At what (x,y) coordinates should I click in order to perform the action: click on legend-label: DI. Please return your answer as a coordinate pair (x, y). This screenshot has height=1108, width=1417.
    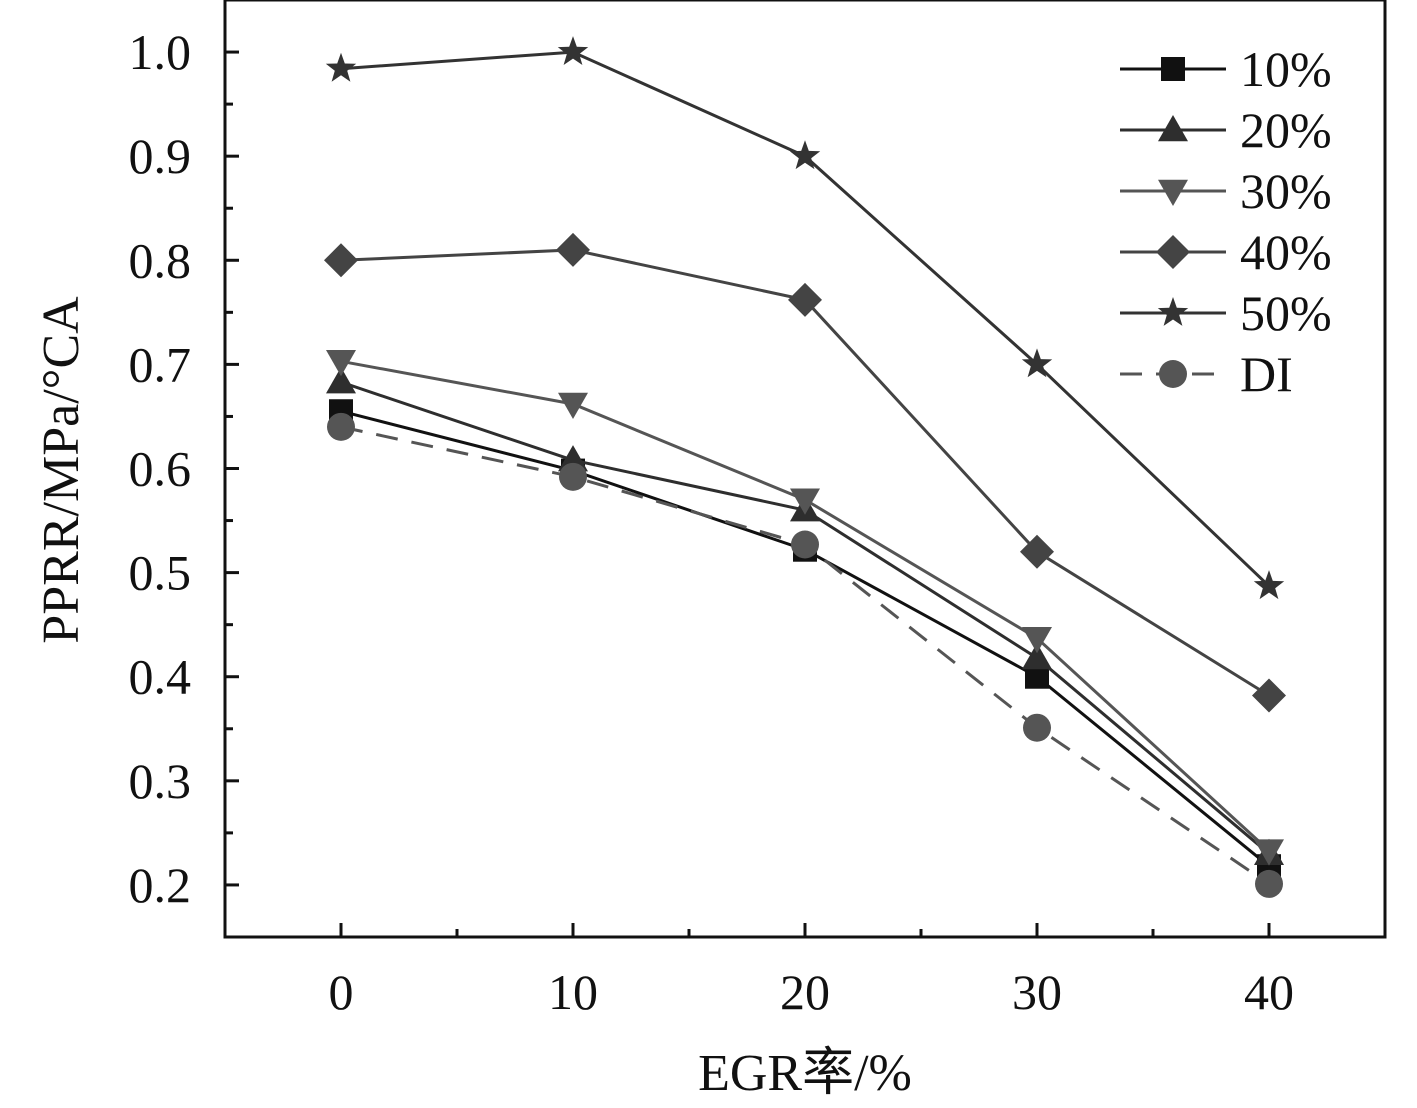
    Looking at the image, I should click on (1266, 374).